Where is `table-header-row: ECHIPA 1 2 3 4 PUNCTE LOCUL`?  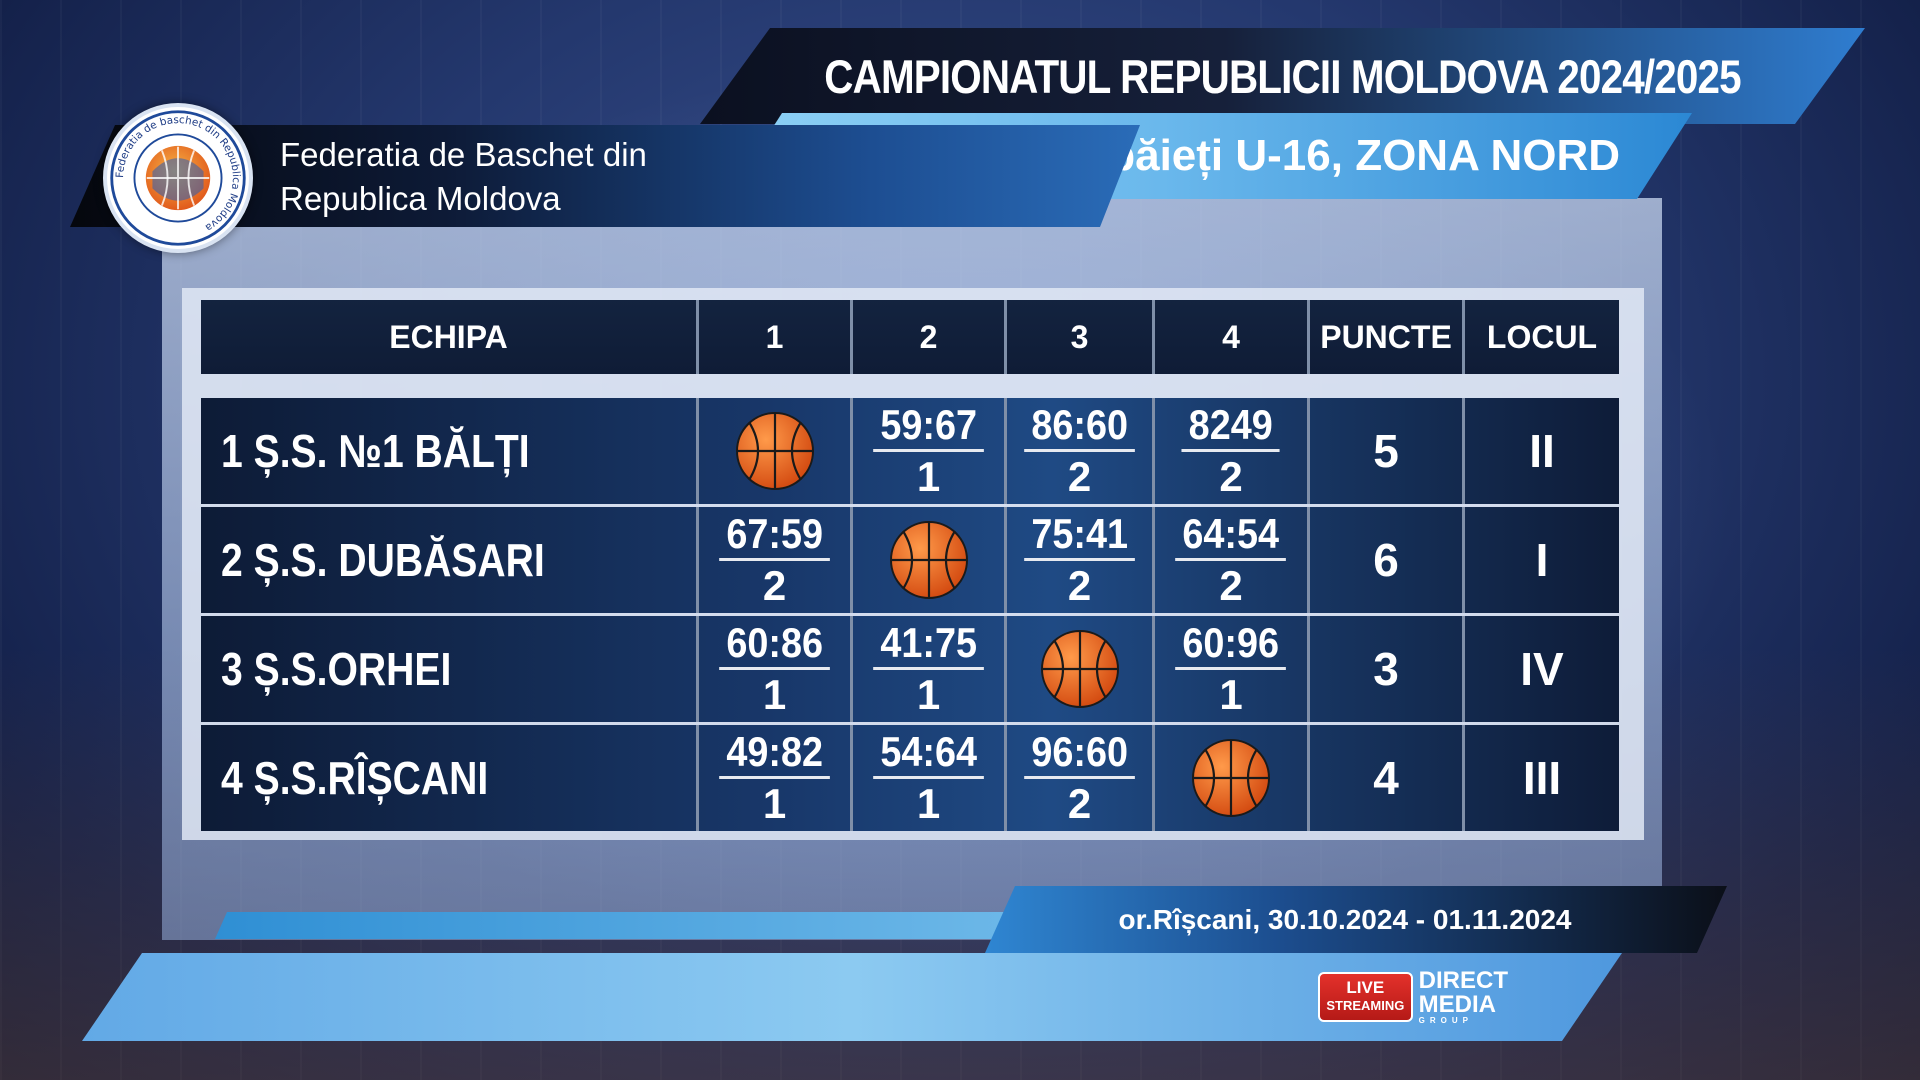
table-header-row: ECHIPA 1 2 3 4 PUNCTE LOCUL is located at coordinates (910, 337).